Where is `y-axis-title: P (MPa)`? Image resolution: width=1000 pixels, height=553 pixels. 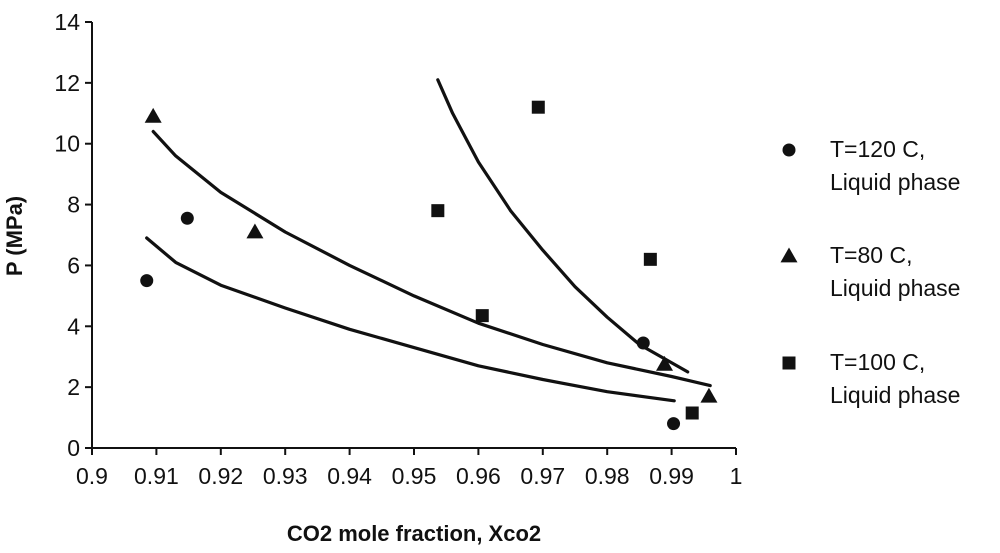
y-axis-title: P (MPa) is located at coordinates (14, 236).